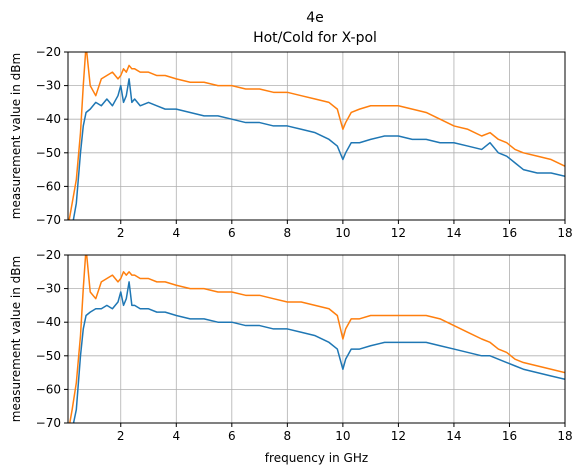  What do you see at coordinates (315, 18) in the screenshot?
I see `figure-title: 4e` at bounding box center [315, 18].